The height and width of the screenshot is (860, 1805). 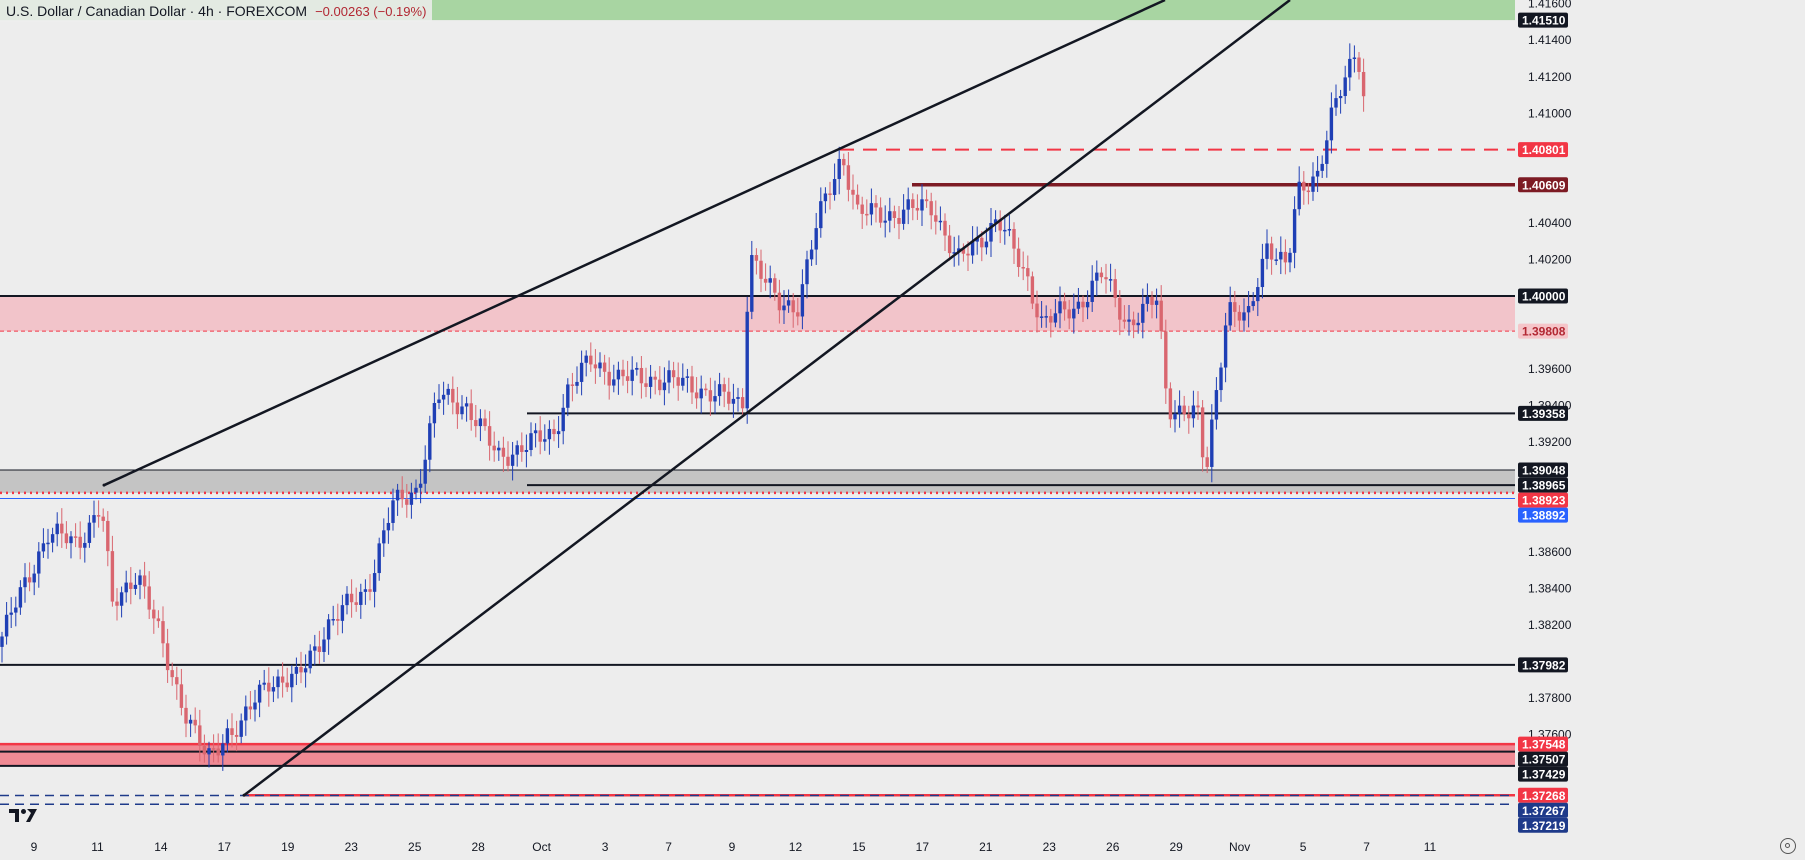 I want to click on pink-zone, so click(x=757, y=314).